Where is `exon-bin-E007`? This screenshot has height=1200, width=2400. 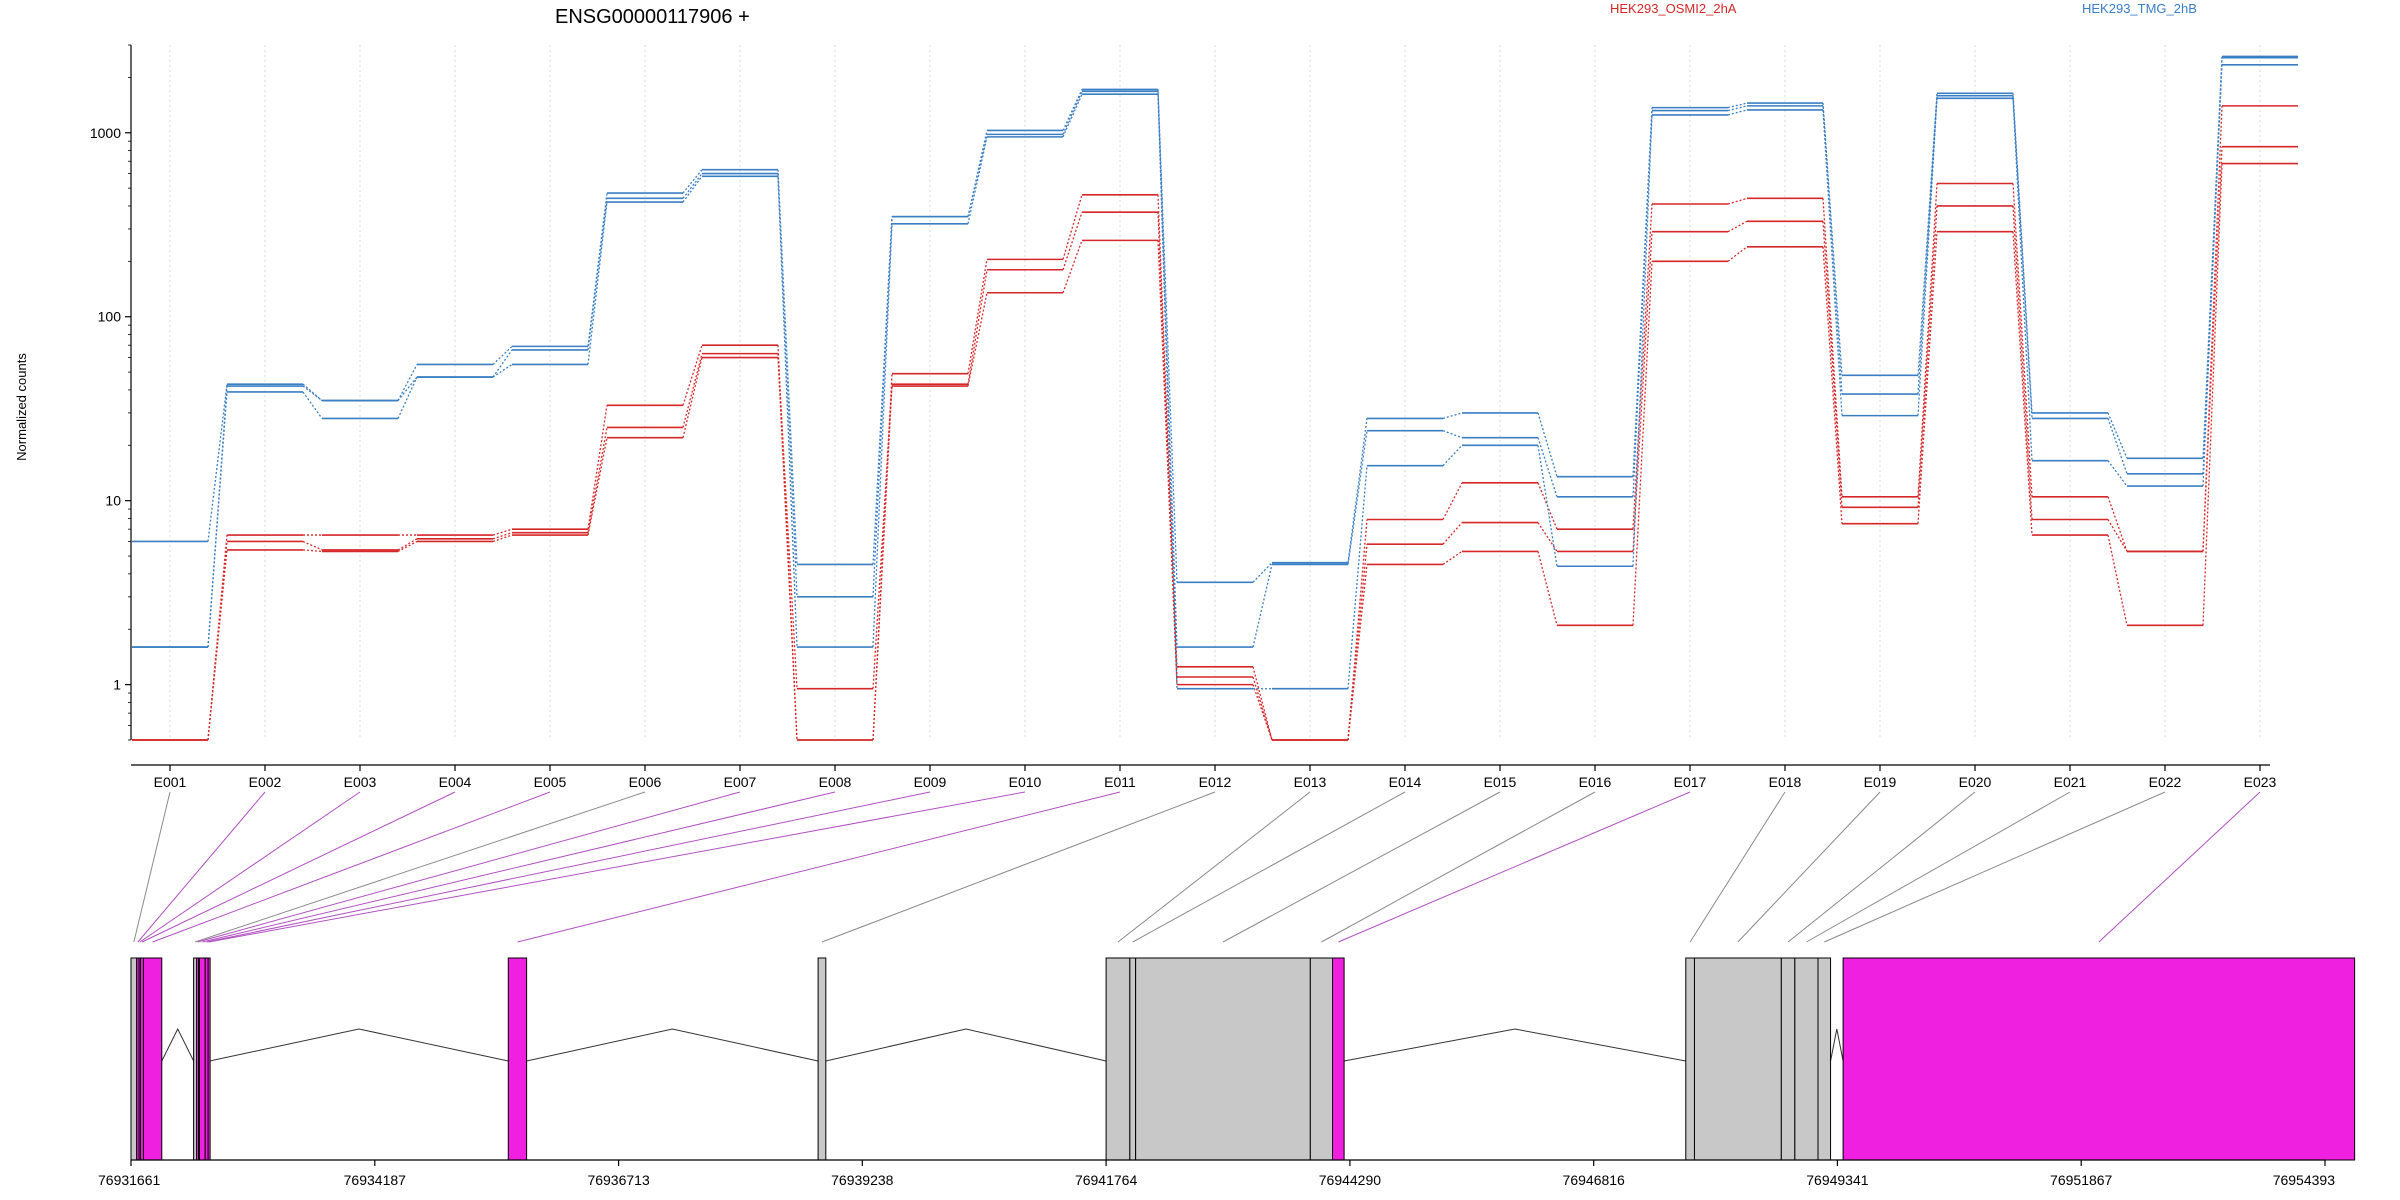 exon-bin-E007 is located at coordinates (198, 1059).